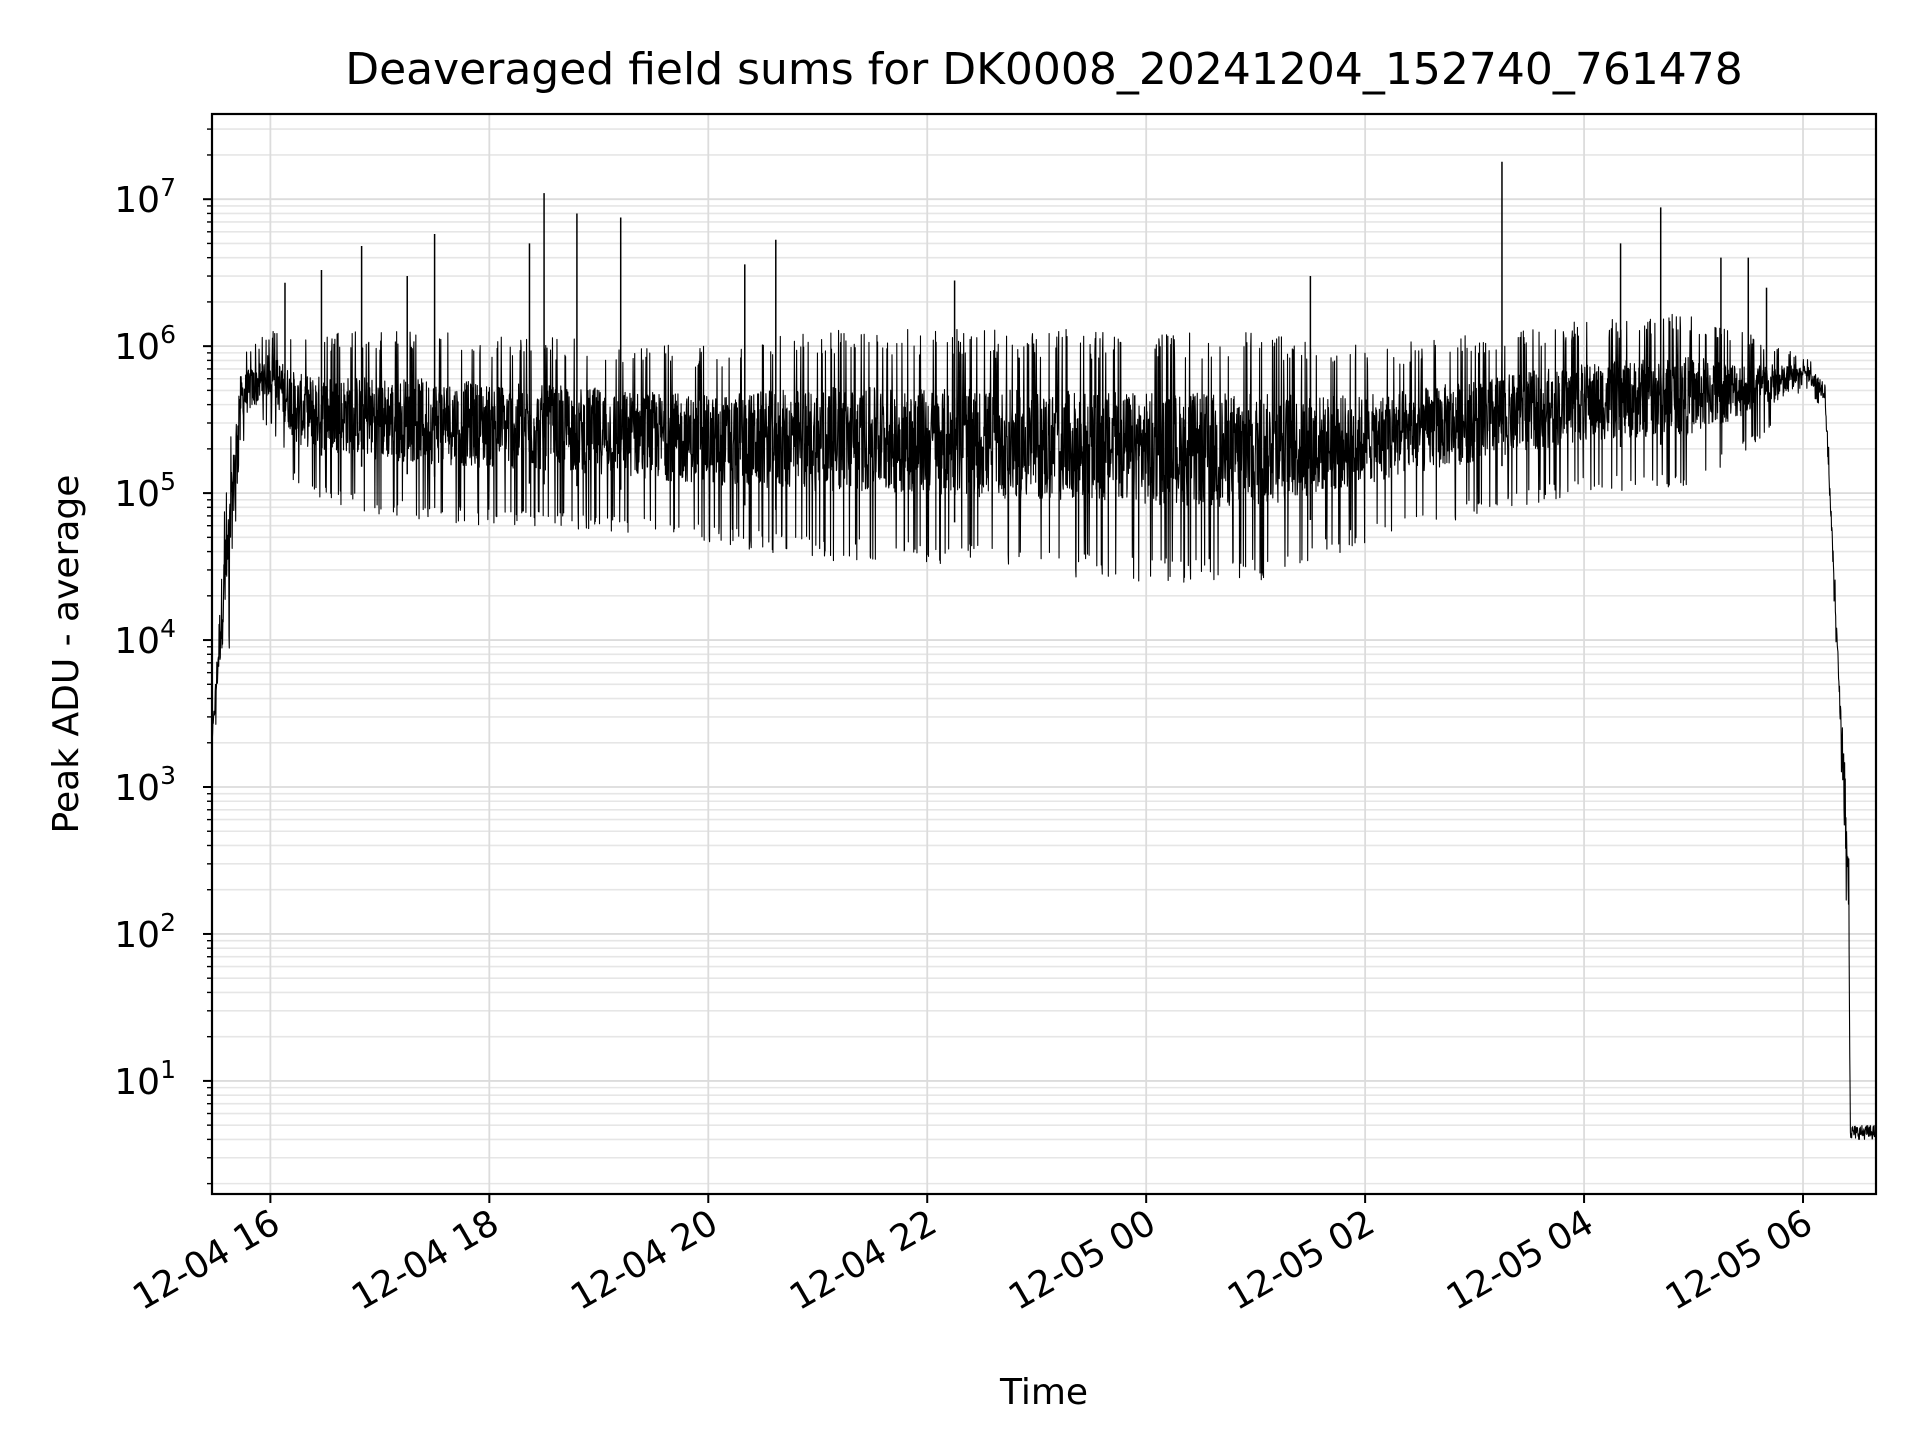 The width and height of the screenshot is (1920, 1440). What do you see at coordinates (168, 628) in the screenshot?
I see `y-tick-label-exponent: 4` at bounding box center [168, 628].